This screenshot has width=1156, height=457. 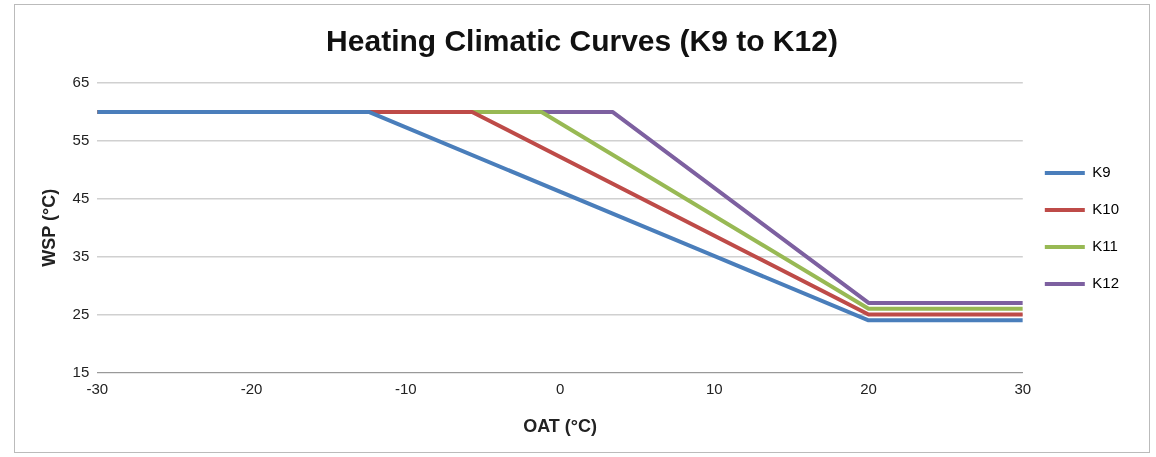 I want to click on y-tick-label: 55, so click(x=81, y=140).